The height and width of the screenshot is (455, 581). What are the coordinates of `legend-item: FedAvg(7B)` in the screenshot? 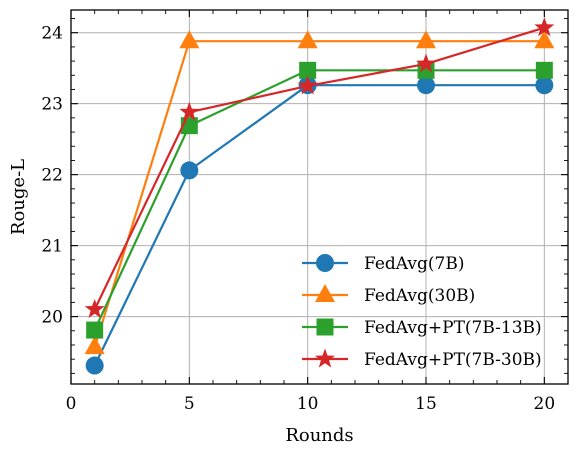 It's located at (383, 264).